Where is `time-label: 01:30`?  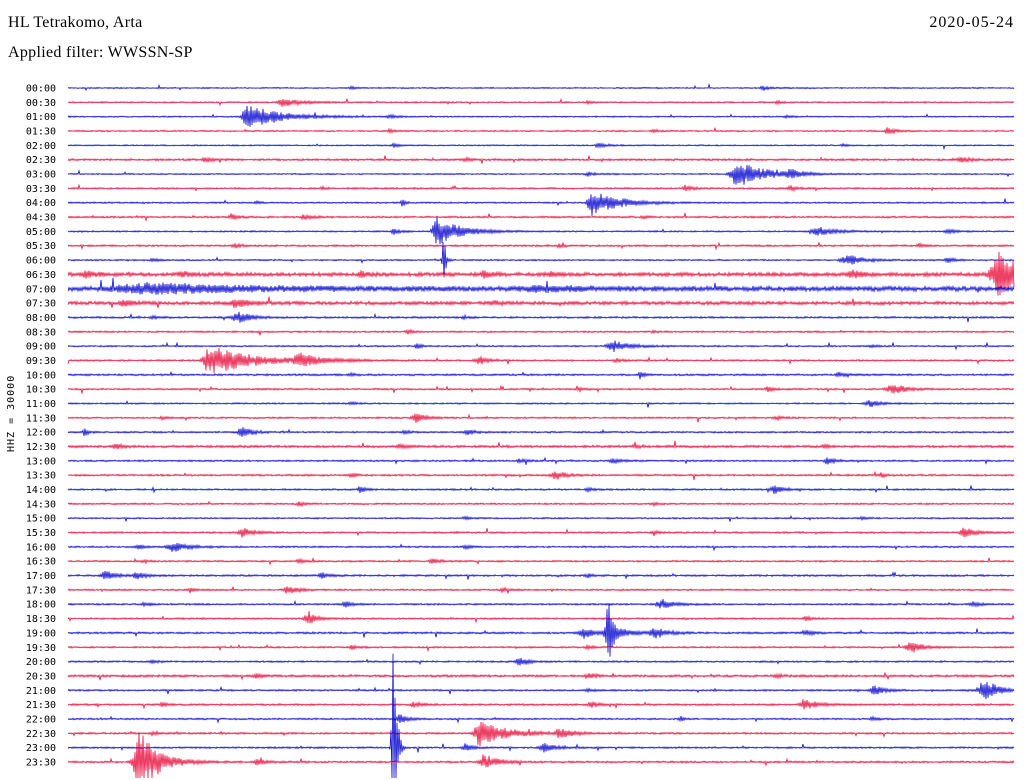 time-label: 01:30 is located at coordinates (41, 132).